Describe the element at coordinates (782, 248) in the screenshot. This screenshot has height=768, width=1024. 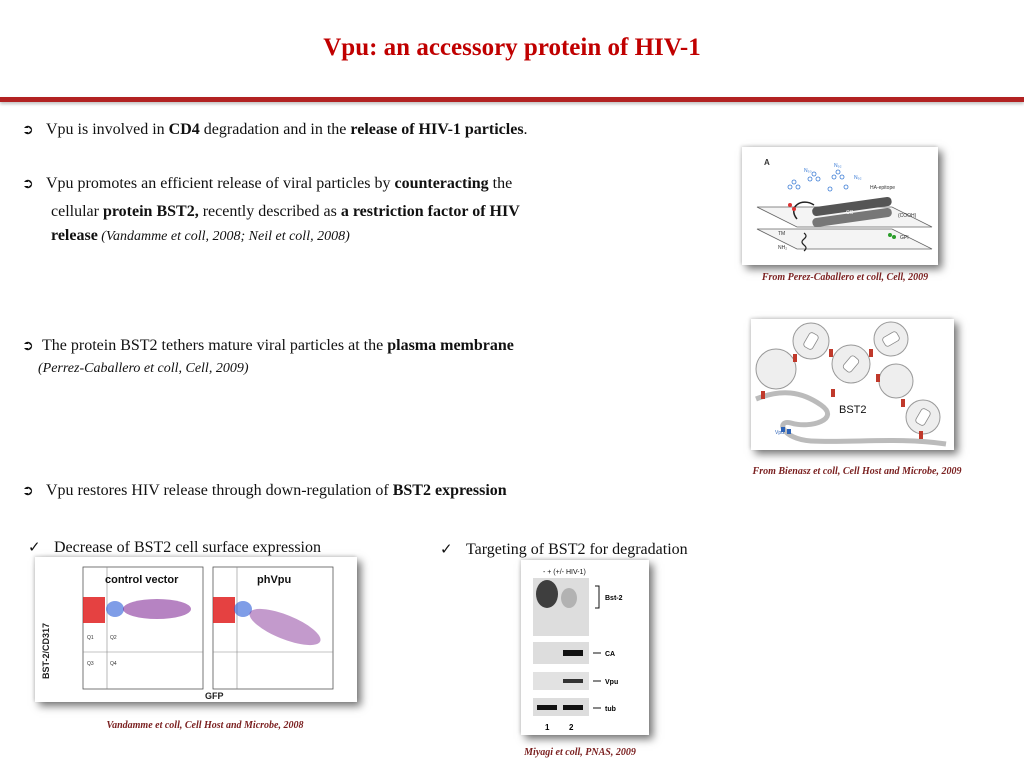
I see `nh2-label: NH₂` at that location.